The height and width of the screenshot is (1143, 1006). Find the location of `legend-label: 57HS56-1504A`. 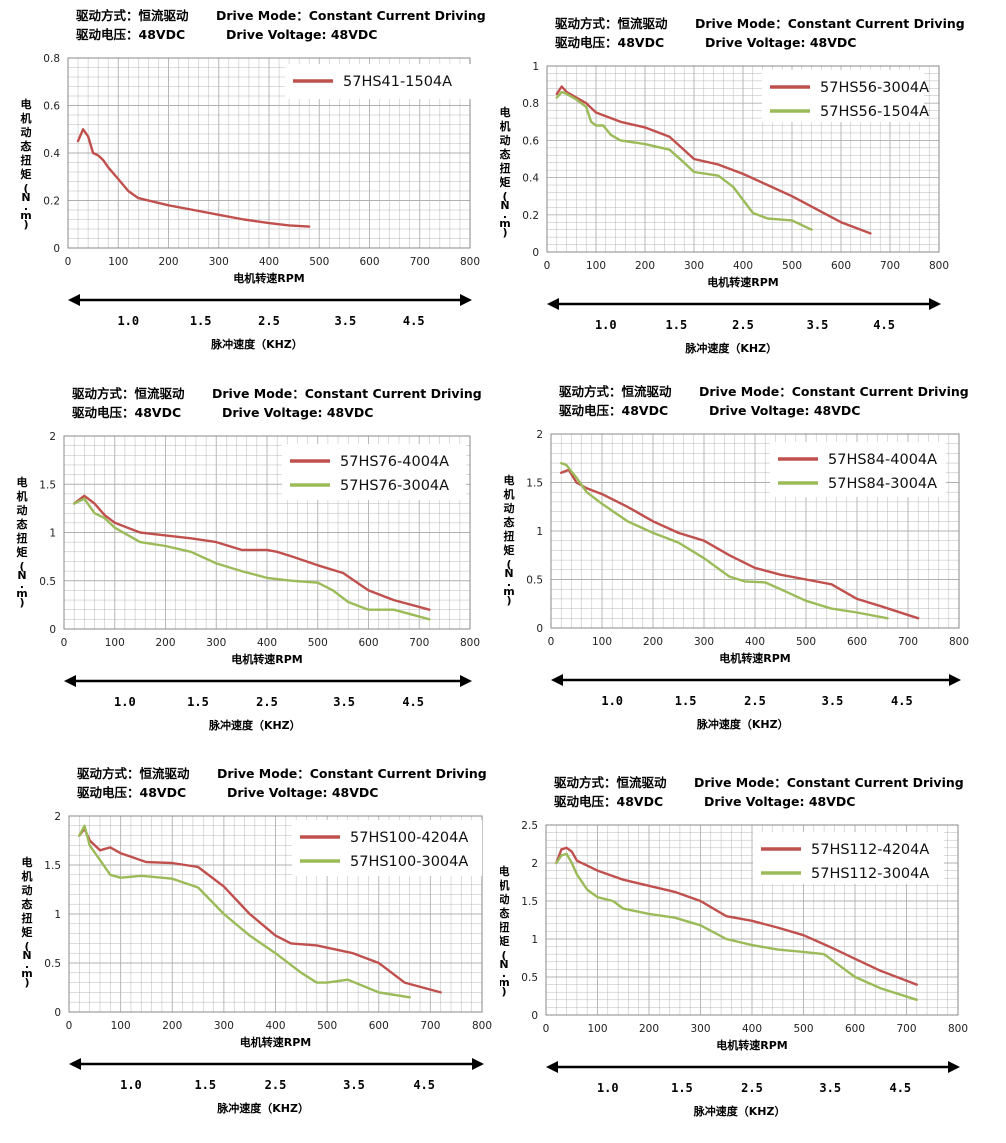

legend-label: 57HS56-1504A is located at coordinates (874, 112).